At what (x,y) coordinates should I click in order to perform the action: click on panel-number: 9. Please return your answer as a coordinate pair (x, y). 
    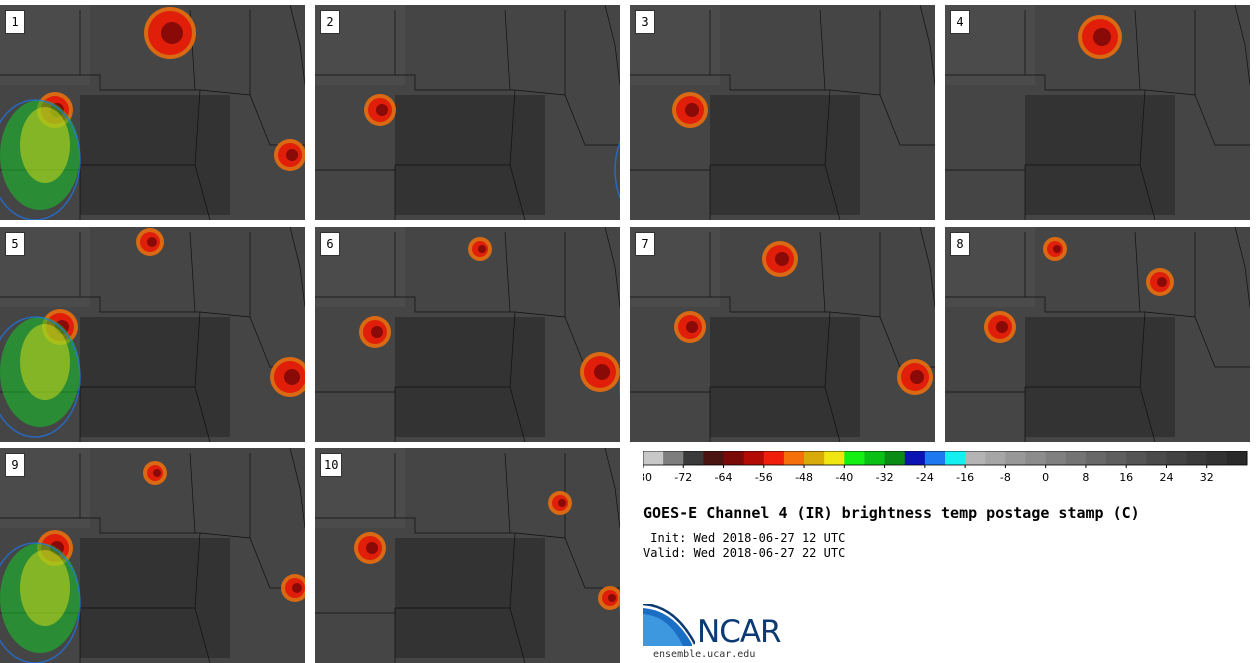
    Looking at the image, I should click on (15, 465).